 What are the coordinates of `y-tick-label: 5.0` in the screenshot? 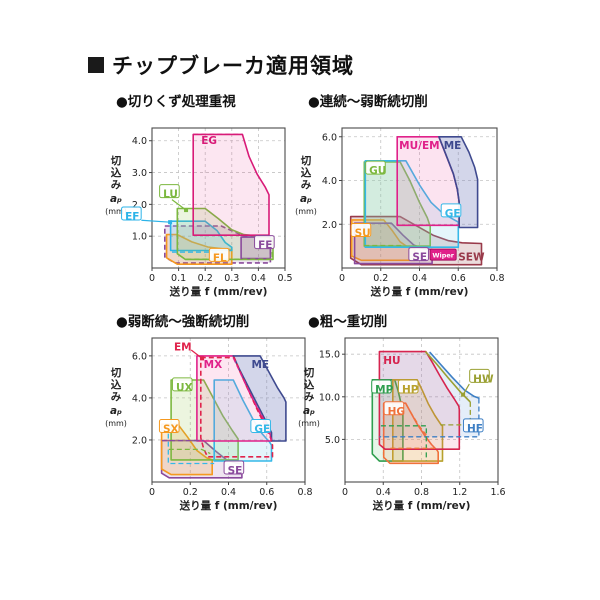 It's located at (332, 440).